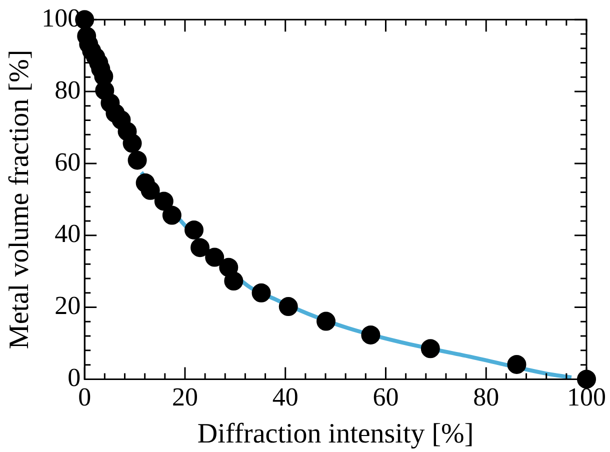 This screenshot has width=610, height=452. I want to click on x-tick-label: 20, so click(185, 397).